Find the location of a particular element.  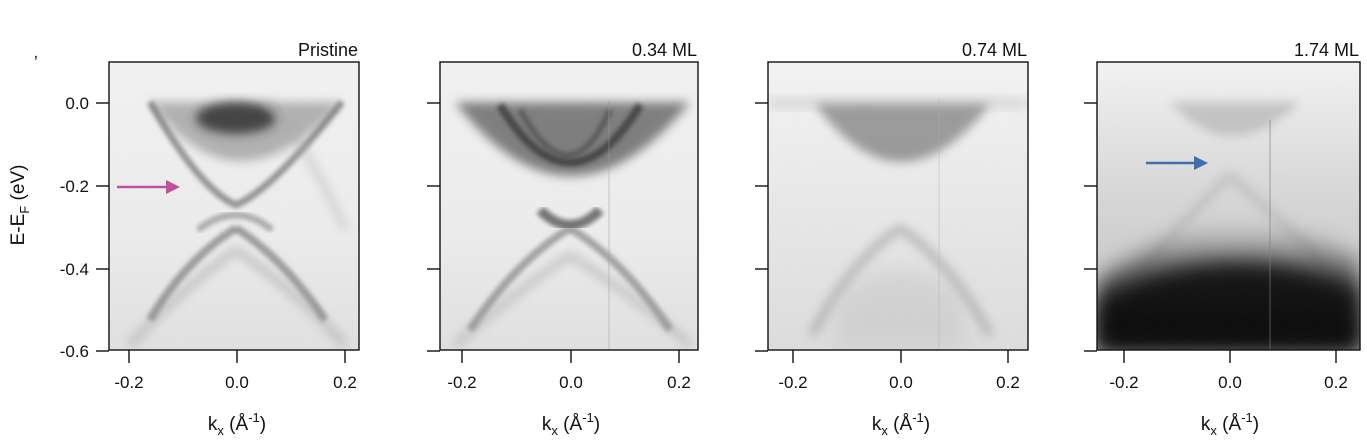

y-axis-title: E-EF (eV) is located at coordinates (20, 205).